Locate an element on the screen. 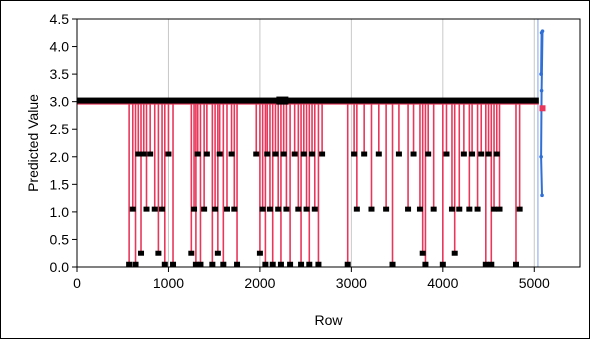 The width and height of the screenshot is (590, 339). x-tick-label-3: 3000 is located at coordinates (351, 283).